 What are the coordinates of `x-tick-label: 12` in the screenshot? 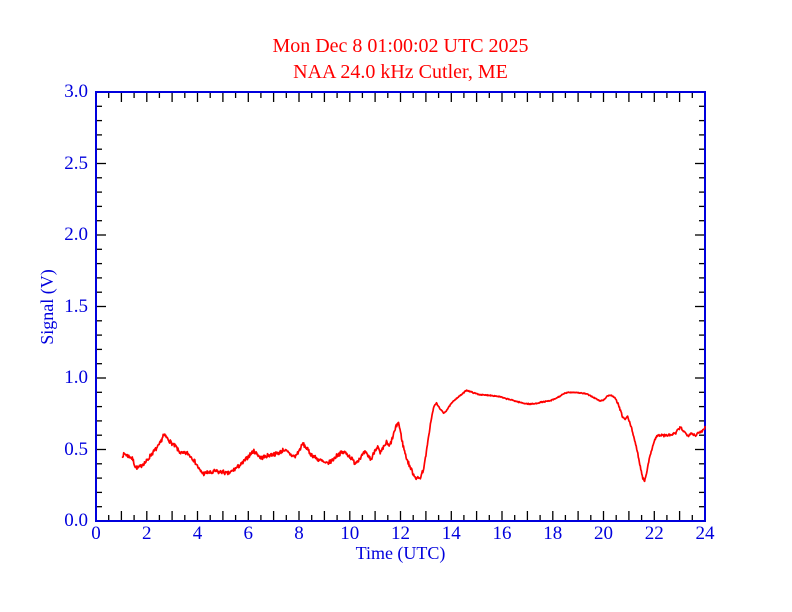 It's located at (400, 533).